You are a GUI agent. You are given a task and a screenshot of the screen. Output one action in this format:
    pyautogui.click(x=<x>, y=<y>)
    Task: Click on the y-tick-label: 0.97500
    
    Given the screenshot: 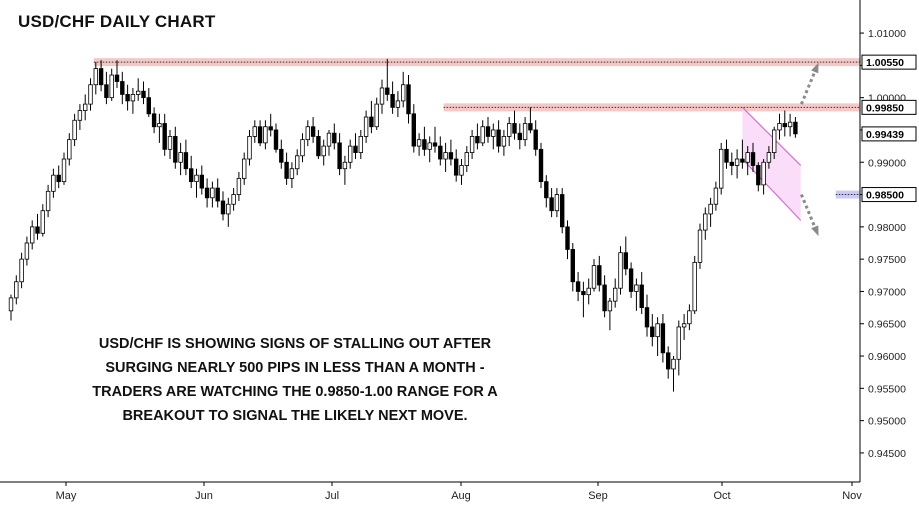 What is the action you would take?
    pyautogui.click(x=887, y=260)
    